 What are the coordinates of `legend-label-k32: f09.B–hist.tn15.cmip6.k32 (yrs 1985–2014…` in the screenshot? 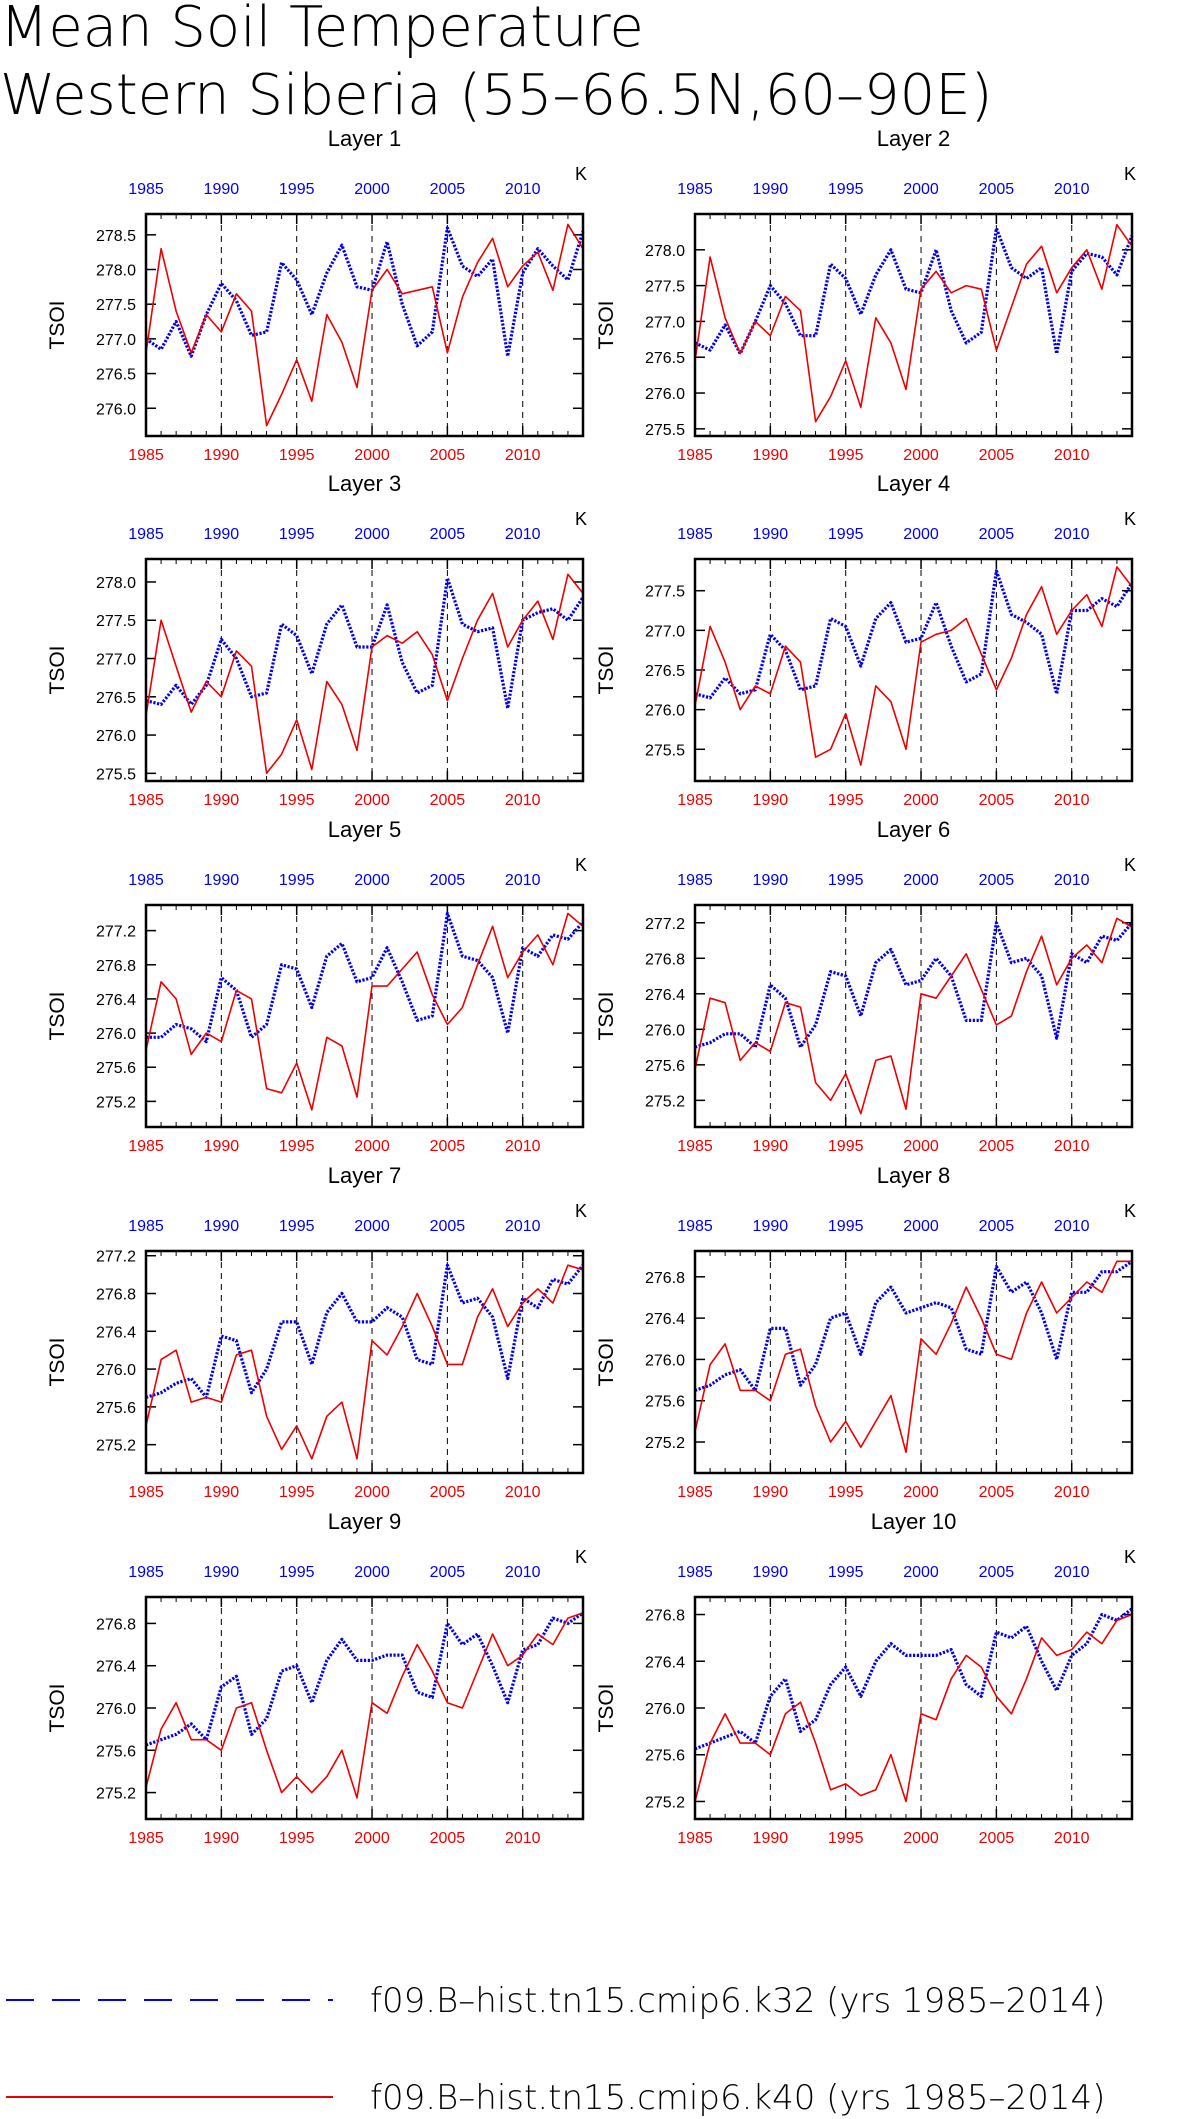 It's located at (737, 2001).